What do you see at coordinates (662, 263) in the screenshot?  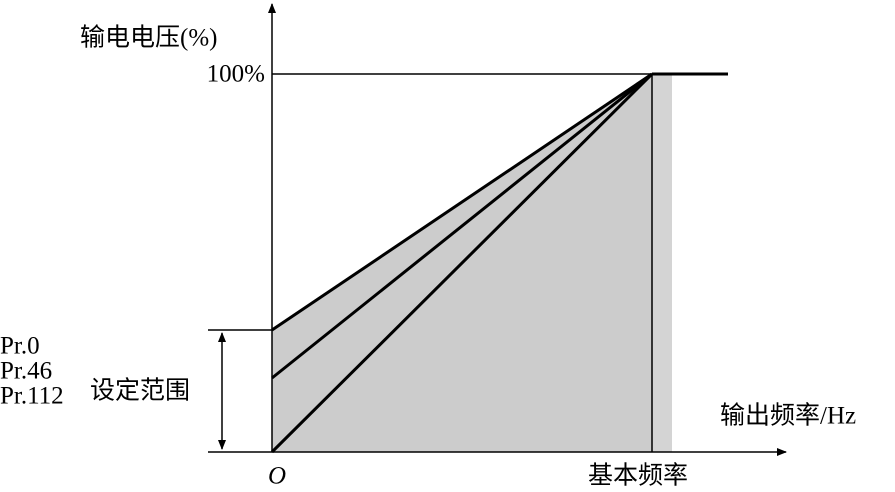 I see `shade-strip` at bounding box center [662, 263].